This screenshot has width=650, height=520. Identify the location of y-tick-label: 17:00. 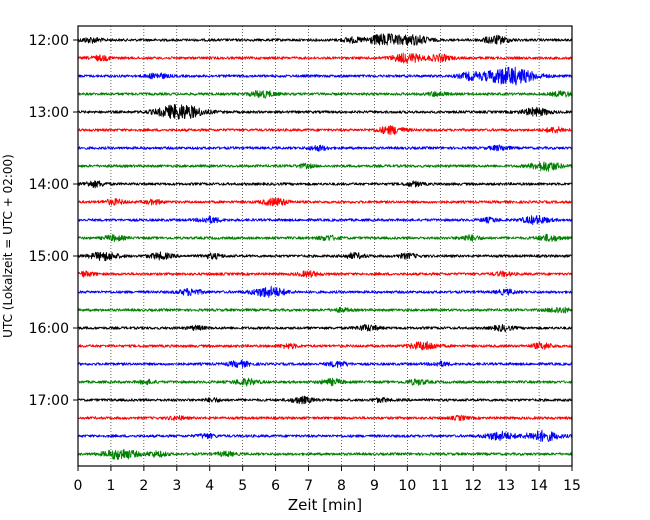
(49, 401).